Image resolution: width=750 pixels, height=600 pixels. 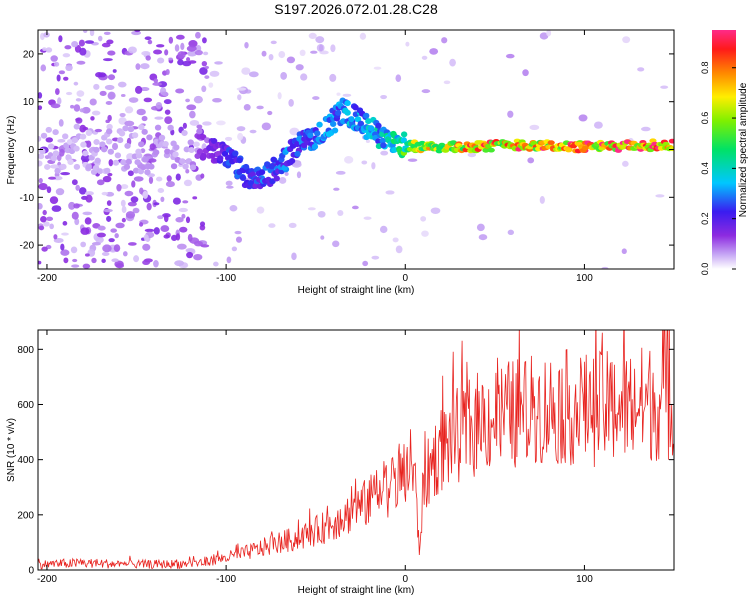 What do you see at coordinates (356, 9) in the screenshot?
I see `figure-title: S197.2026.072.01.28.C28` at bounding box center [356, 9].